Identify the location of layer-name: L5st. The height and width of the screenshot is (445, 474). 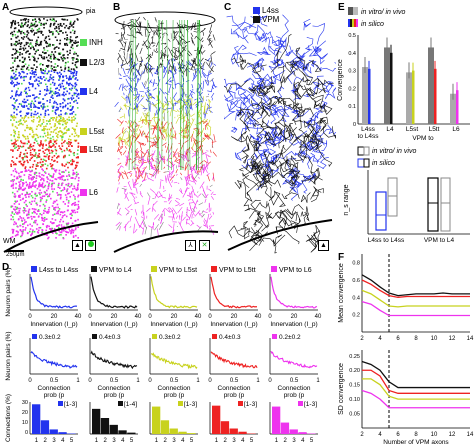
(97, 131).